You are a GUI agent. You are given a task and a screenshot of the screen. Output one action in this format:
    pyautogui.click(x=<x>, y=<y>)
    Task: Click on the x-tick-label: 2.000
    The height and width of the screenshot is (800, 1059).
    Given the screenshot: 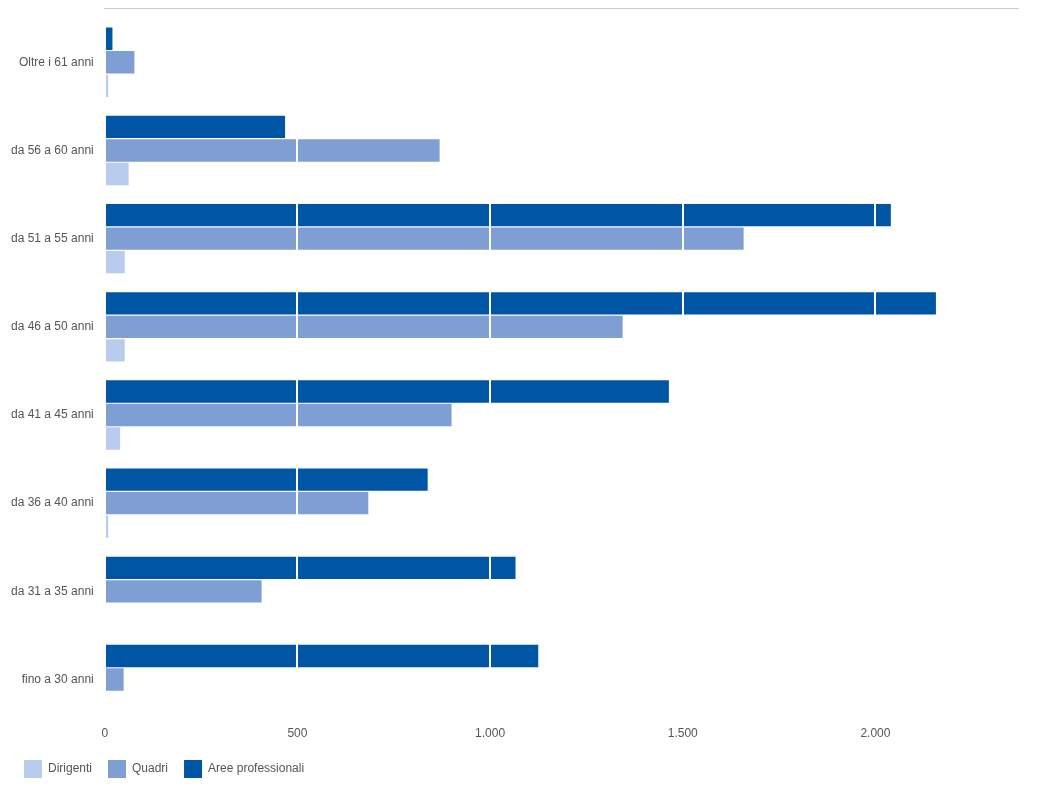 What is the action you would take?
    pyautogui.click(x=875, y=733)
    